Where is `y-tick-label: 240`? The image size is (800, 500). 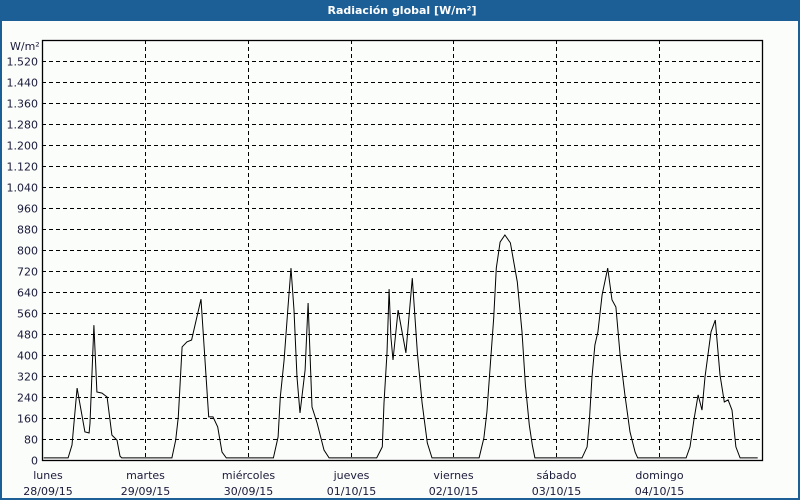
y-tick-label: 240 is located at coordinates (27, 398).